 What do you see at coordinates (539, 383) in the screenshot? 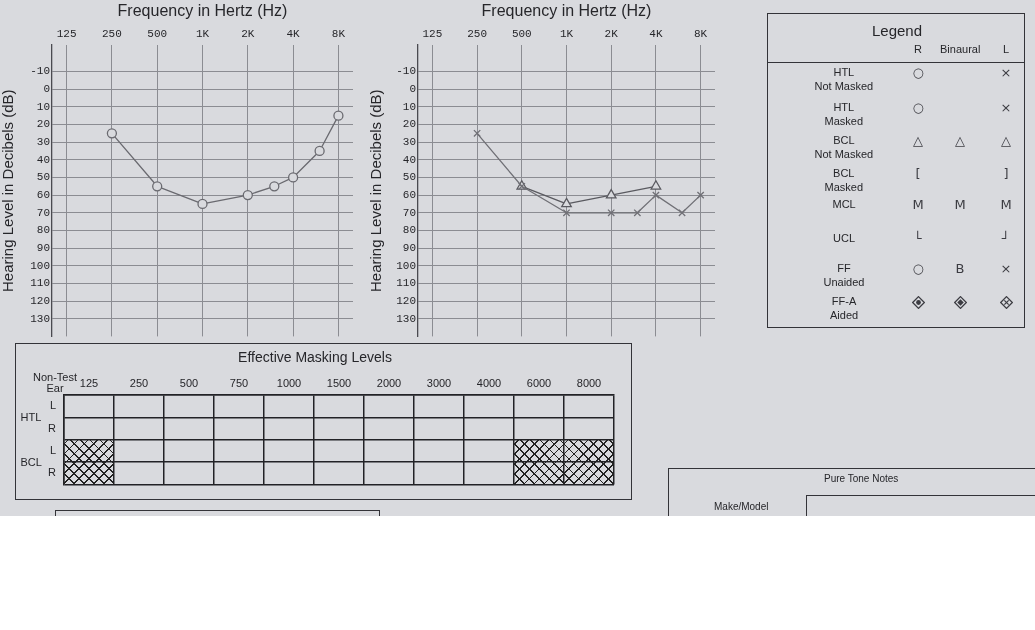
I see `x-tick-label: 6000` at bounding box center [539, 383].